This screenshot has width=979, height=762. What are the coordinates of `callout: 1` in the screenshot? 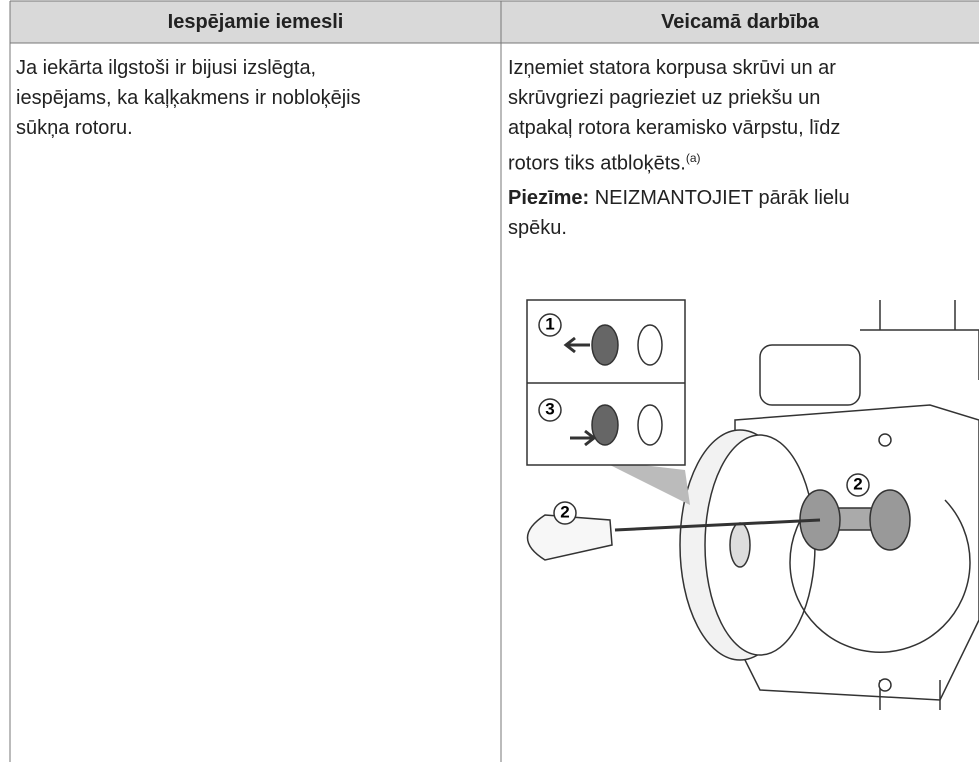 It's located at (549, 323).